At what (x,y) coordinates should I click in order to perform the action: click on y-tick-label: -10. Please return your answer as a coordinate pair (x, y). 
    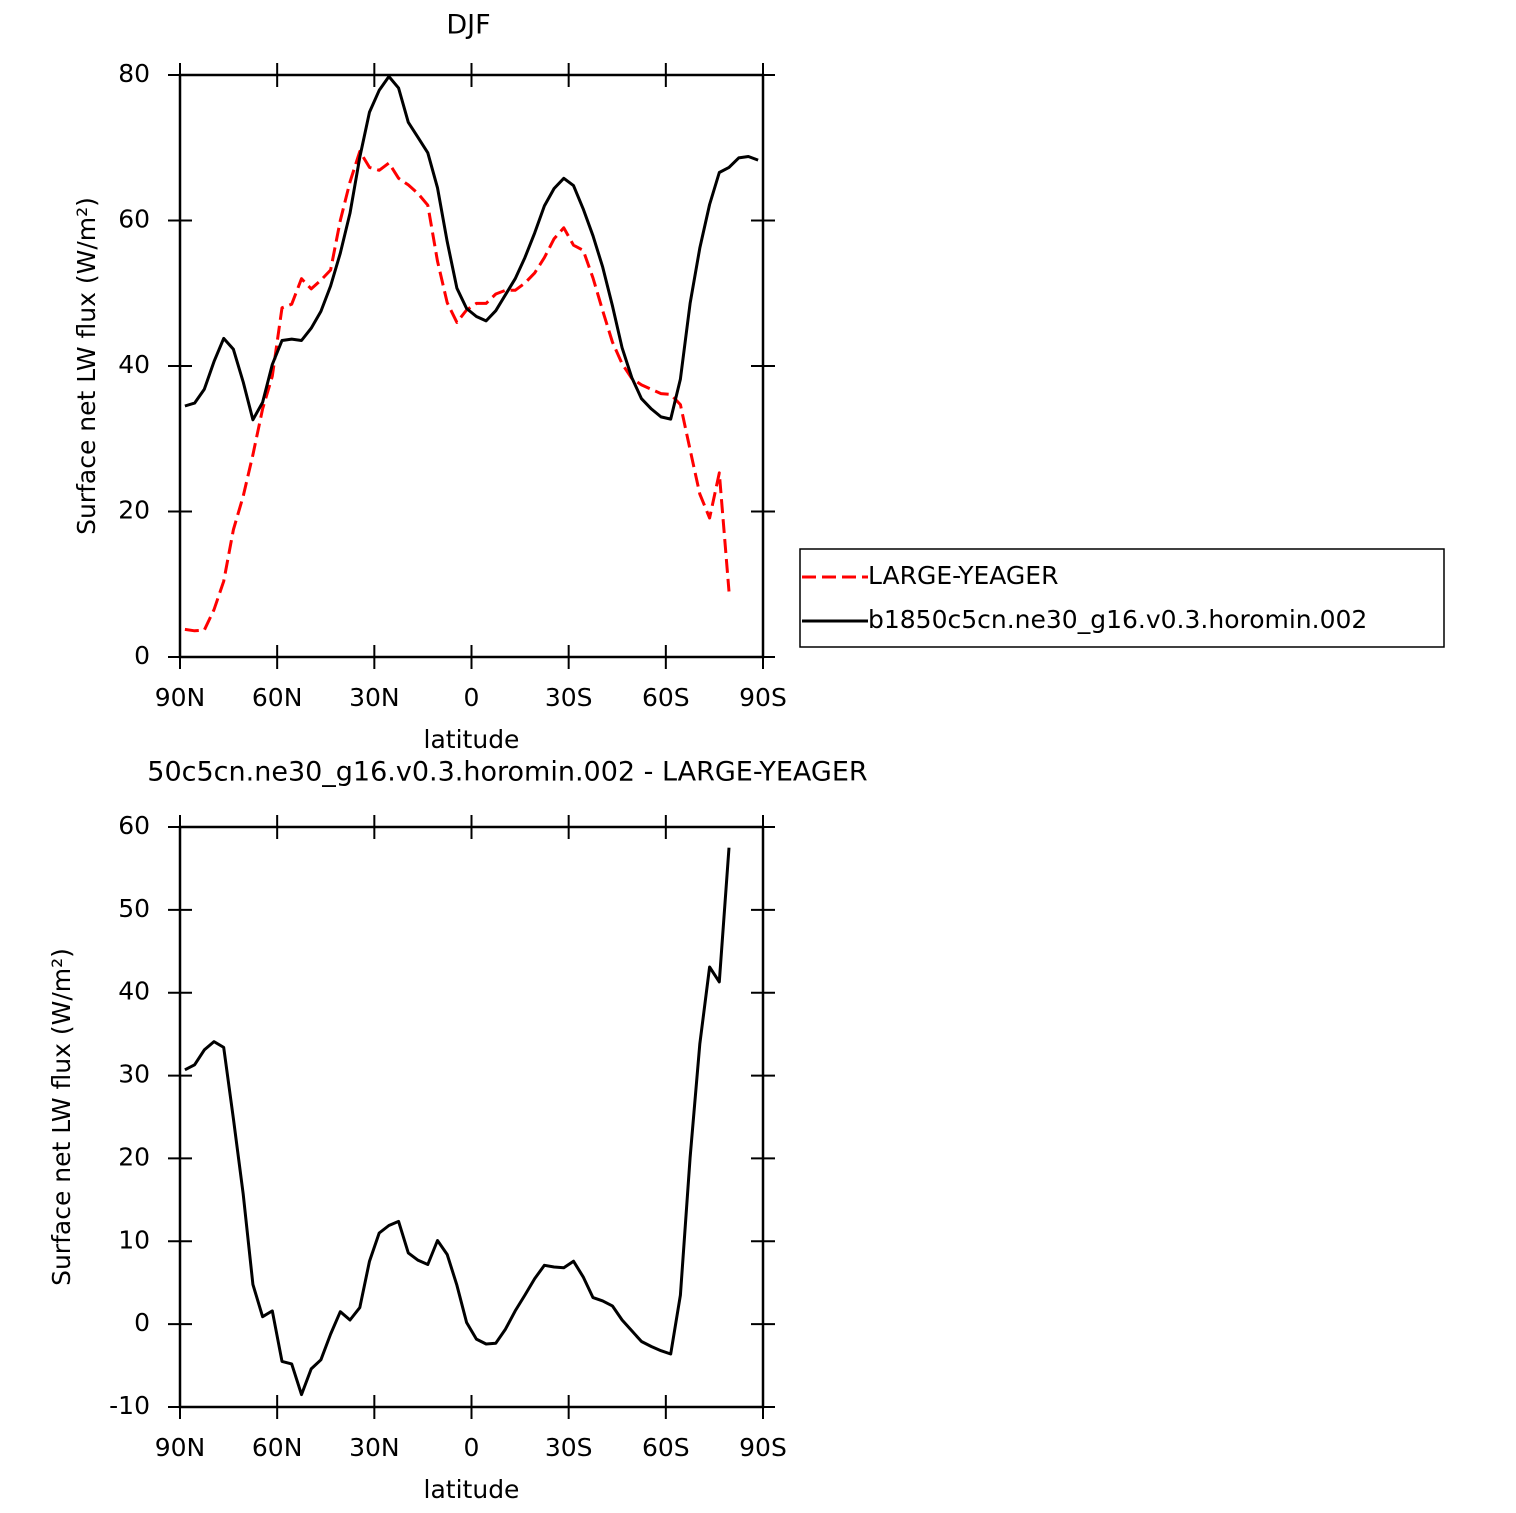
    Looking at the image, I should click on (129, 1405).